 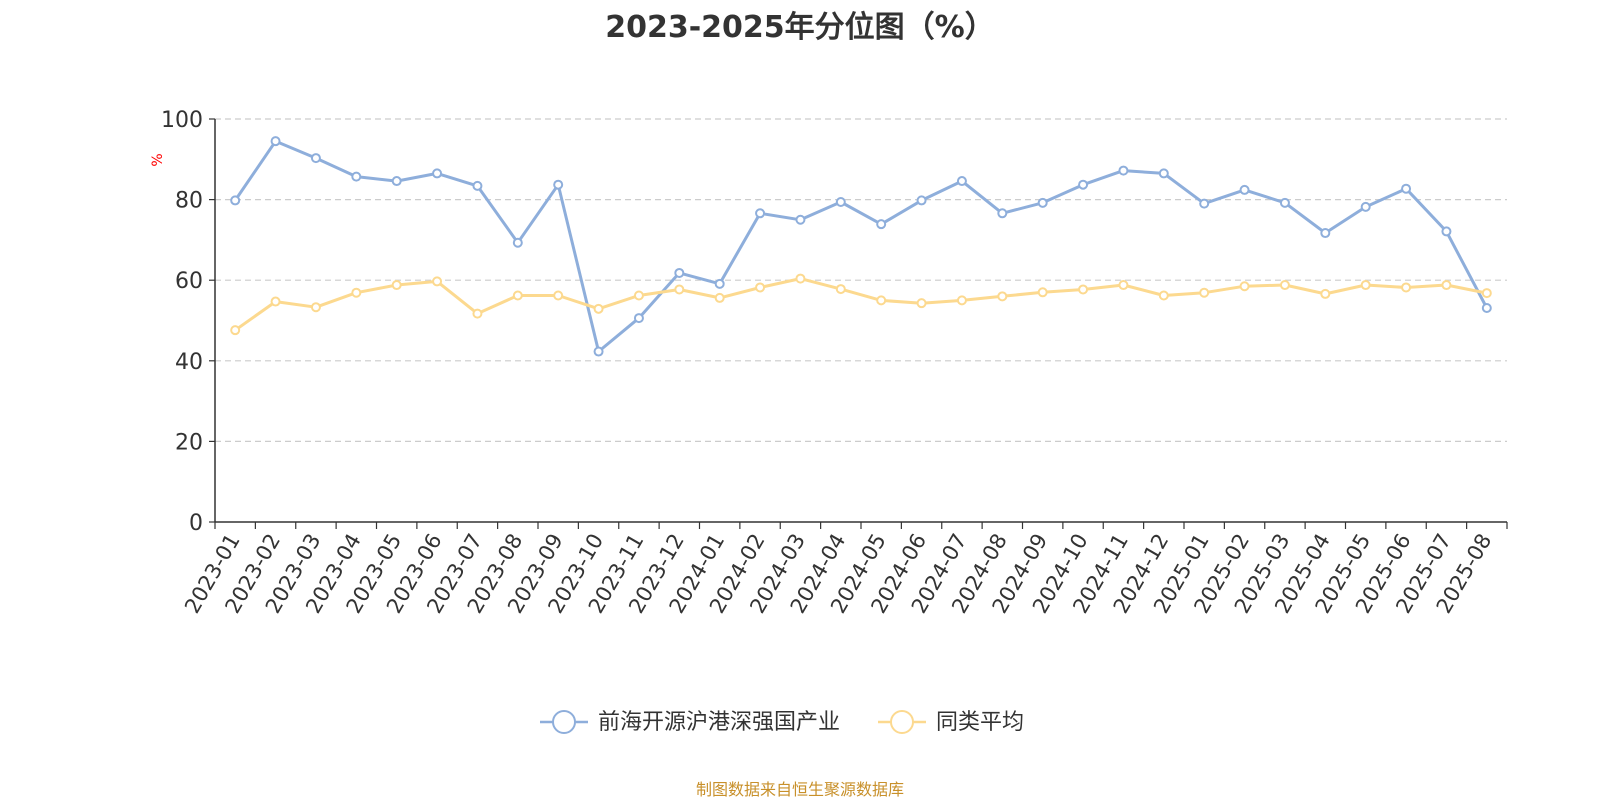 What do you see at coordinates (980, 722) in the screenshot?
I see `legend-label: 同类平均` at bounding box center [980, 722].